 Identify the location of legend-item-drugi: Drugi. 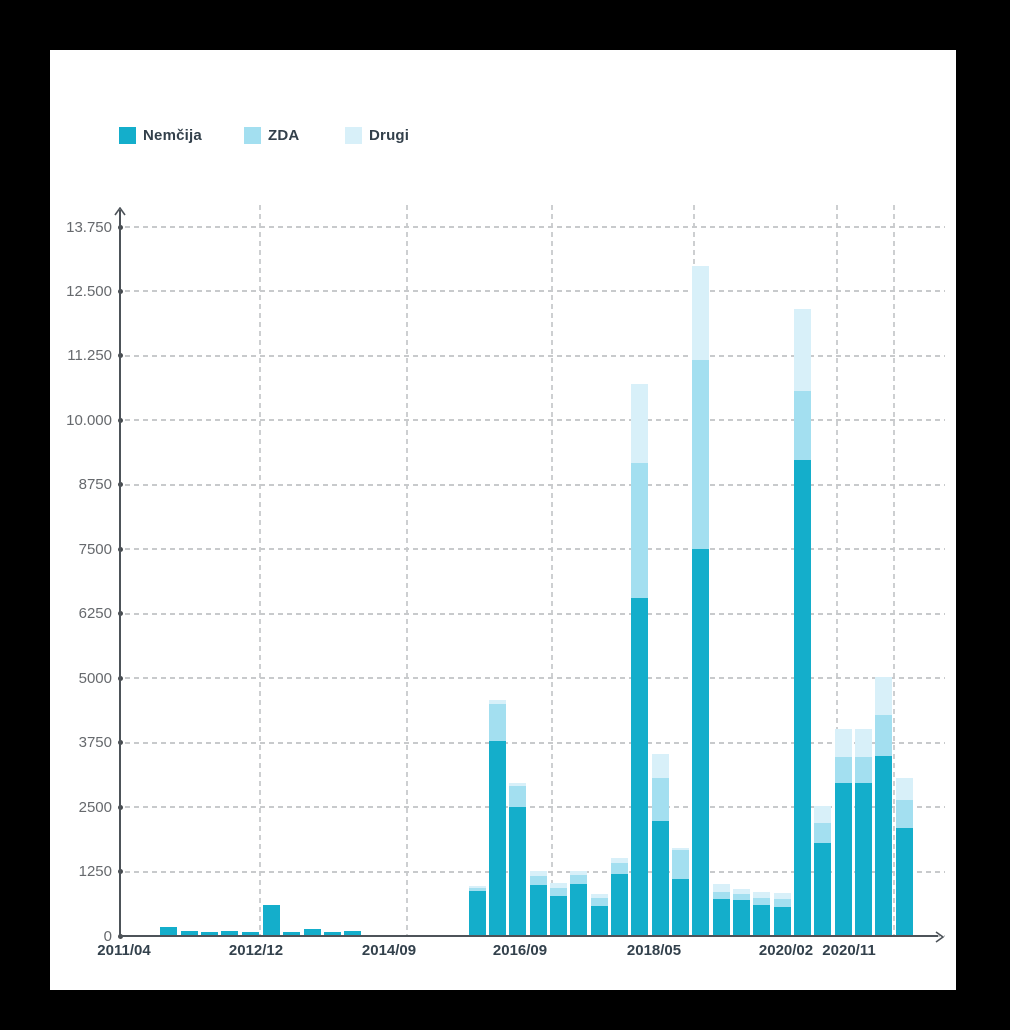
(377, 135).